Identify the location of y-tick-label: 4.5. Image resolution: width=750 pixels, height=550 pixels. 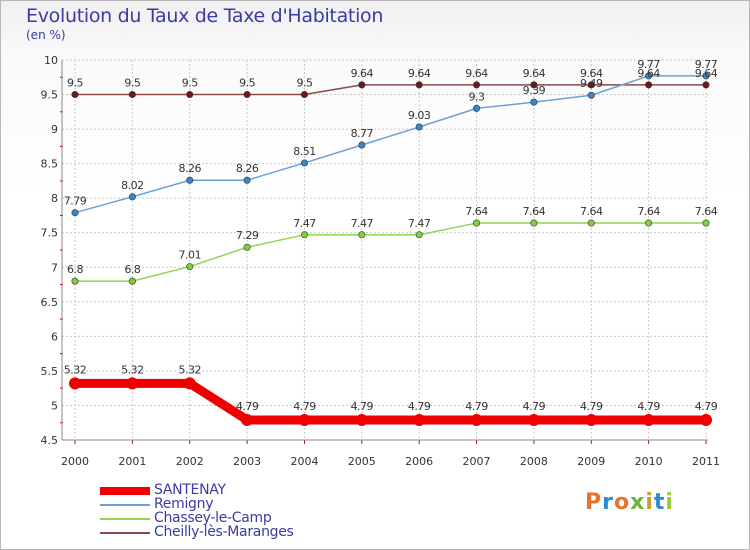
(50, 440).